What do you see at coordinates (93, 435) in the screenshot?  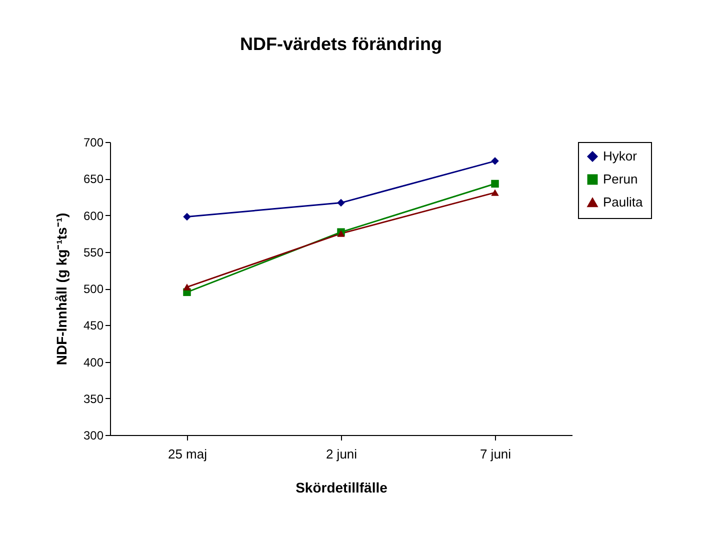 I see `y-tick-label: 300` at bounding box center [93, 435].